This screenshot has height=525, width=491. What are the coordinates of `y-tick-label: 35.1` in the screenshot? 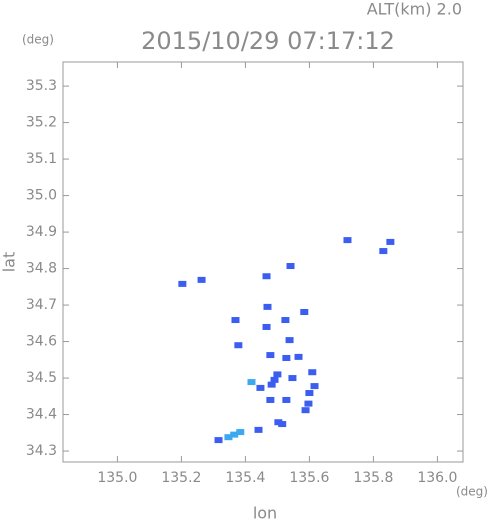 It's located at (41, 159).